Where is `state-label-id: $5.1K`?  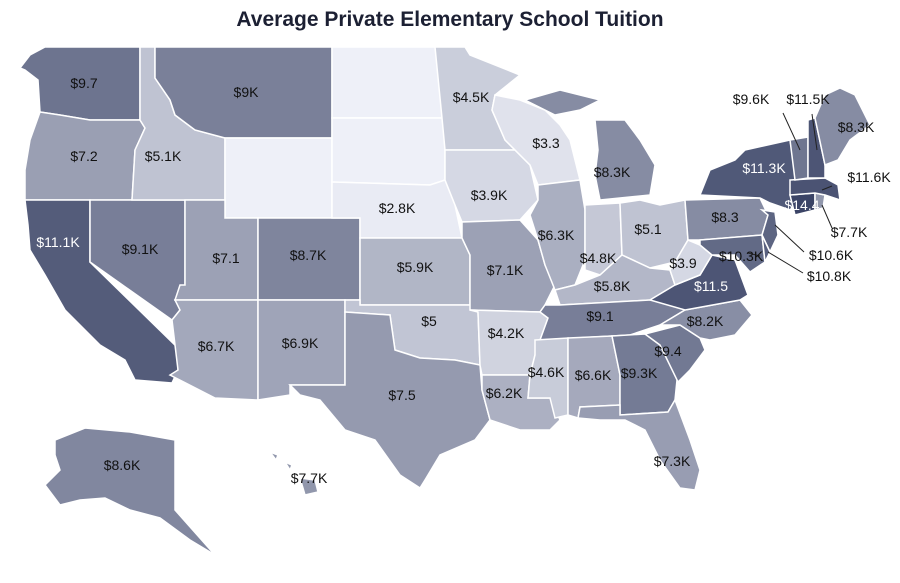
state-label-id: $5.1K is located at coordinates (163, 156).